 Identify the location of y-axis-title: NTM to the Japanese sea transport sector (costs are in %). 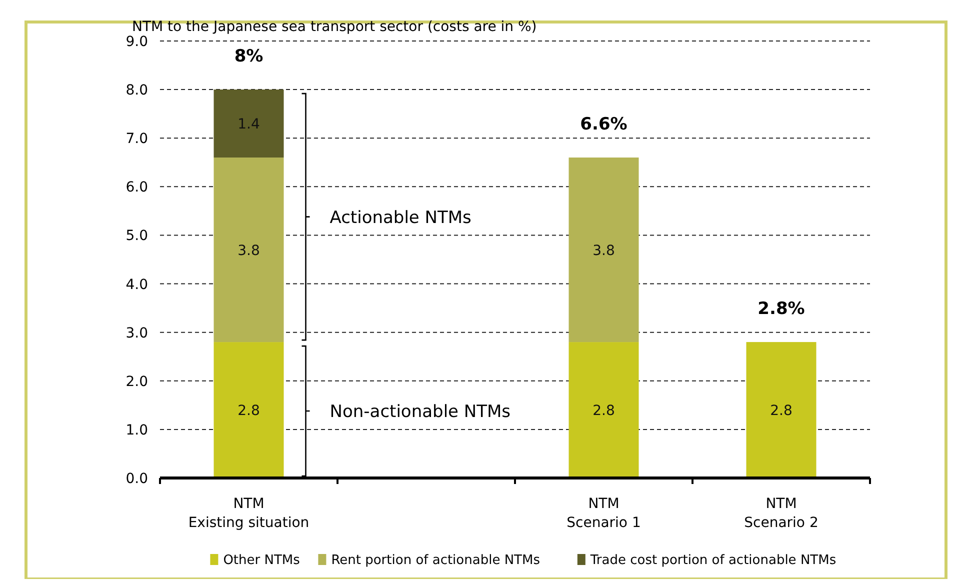
(334, 27).